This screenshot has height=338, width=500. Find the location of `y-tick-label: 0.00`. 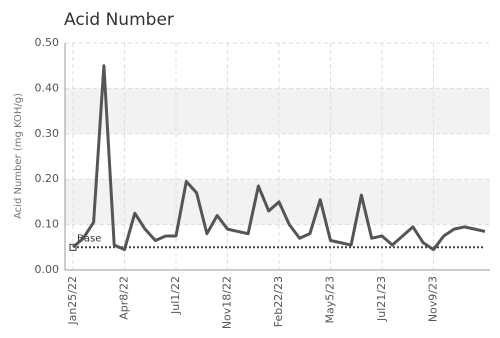

y-tick-label: 0.00 is located at coordinates (47, 269).